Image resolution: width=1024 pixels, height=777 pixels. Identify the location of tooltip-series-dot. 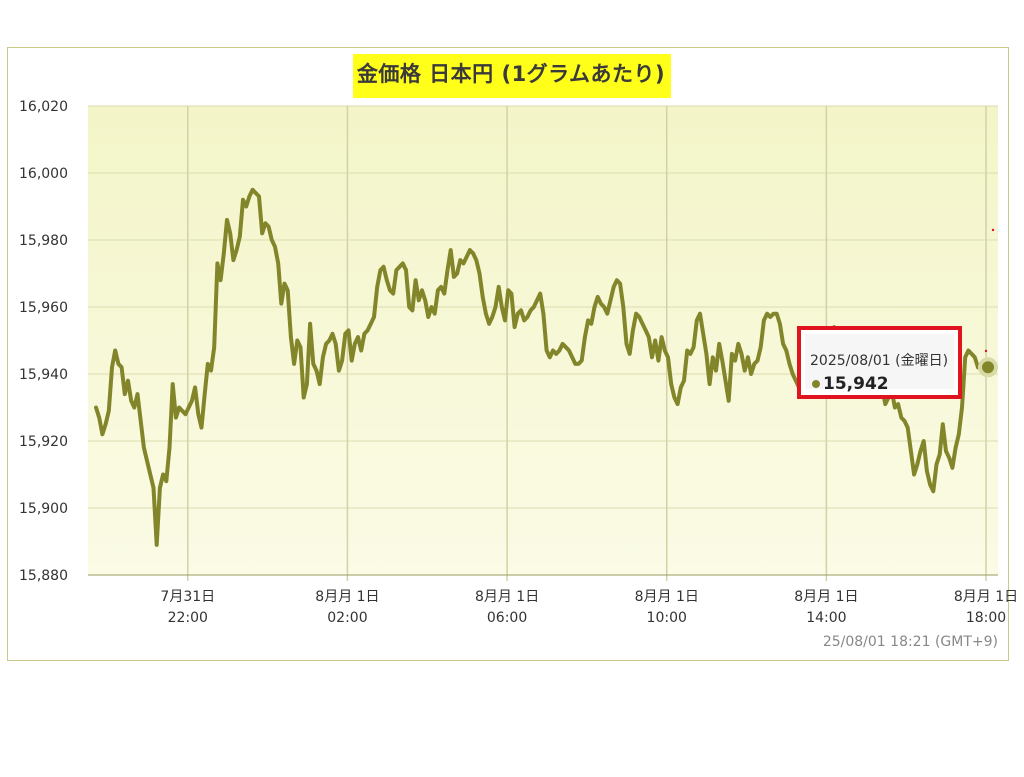
(816, 384).